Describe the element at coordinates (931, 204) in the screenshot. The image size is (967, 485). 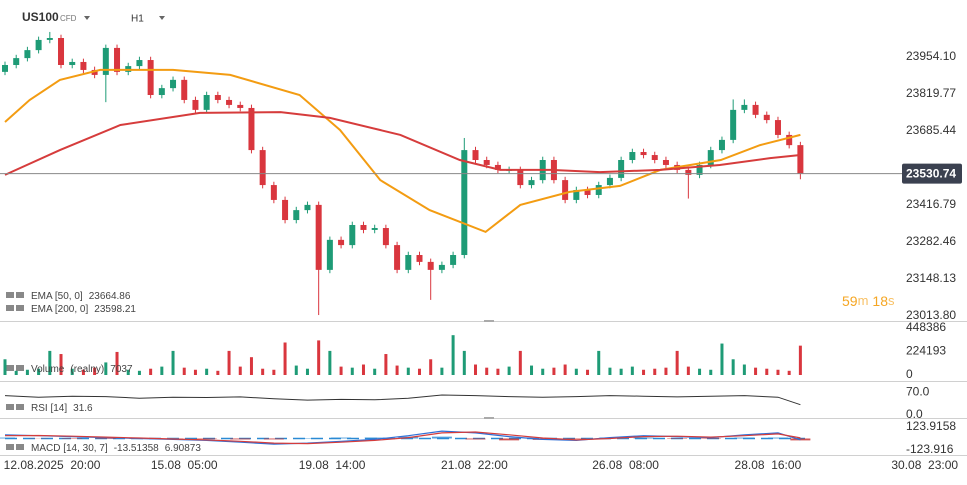
I see `y-tick-label: 23416.79` at that location.